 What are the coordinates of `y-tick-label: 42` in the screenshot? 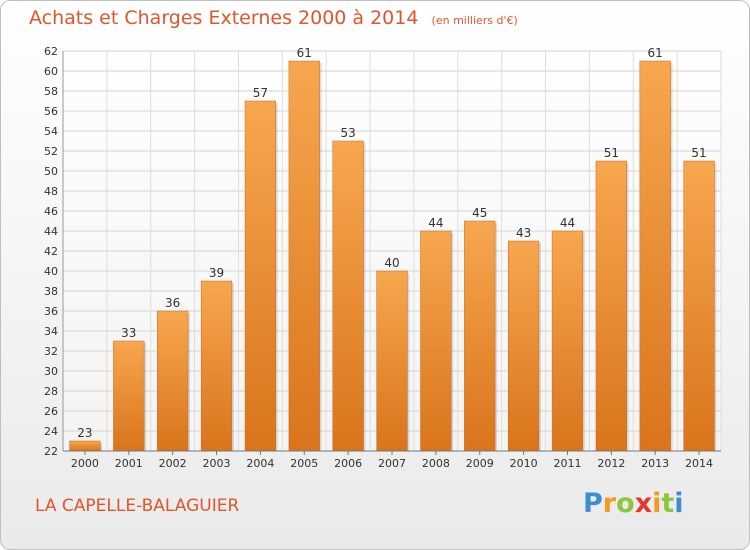 It's located at (51, 251).